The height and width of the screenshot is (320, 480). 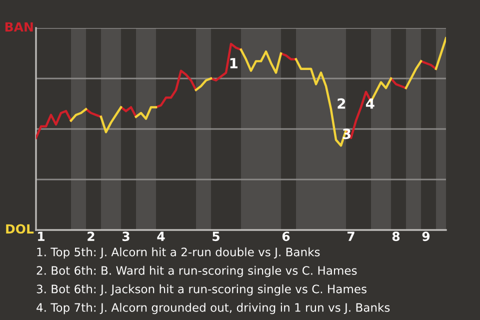 I want to click on x-tick-label: 7, so click(x=350, y=236).